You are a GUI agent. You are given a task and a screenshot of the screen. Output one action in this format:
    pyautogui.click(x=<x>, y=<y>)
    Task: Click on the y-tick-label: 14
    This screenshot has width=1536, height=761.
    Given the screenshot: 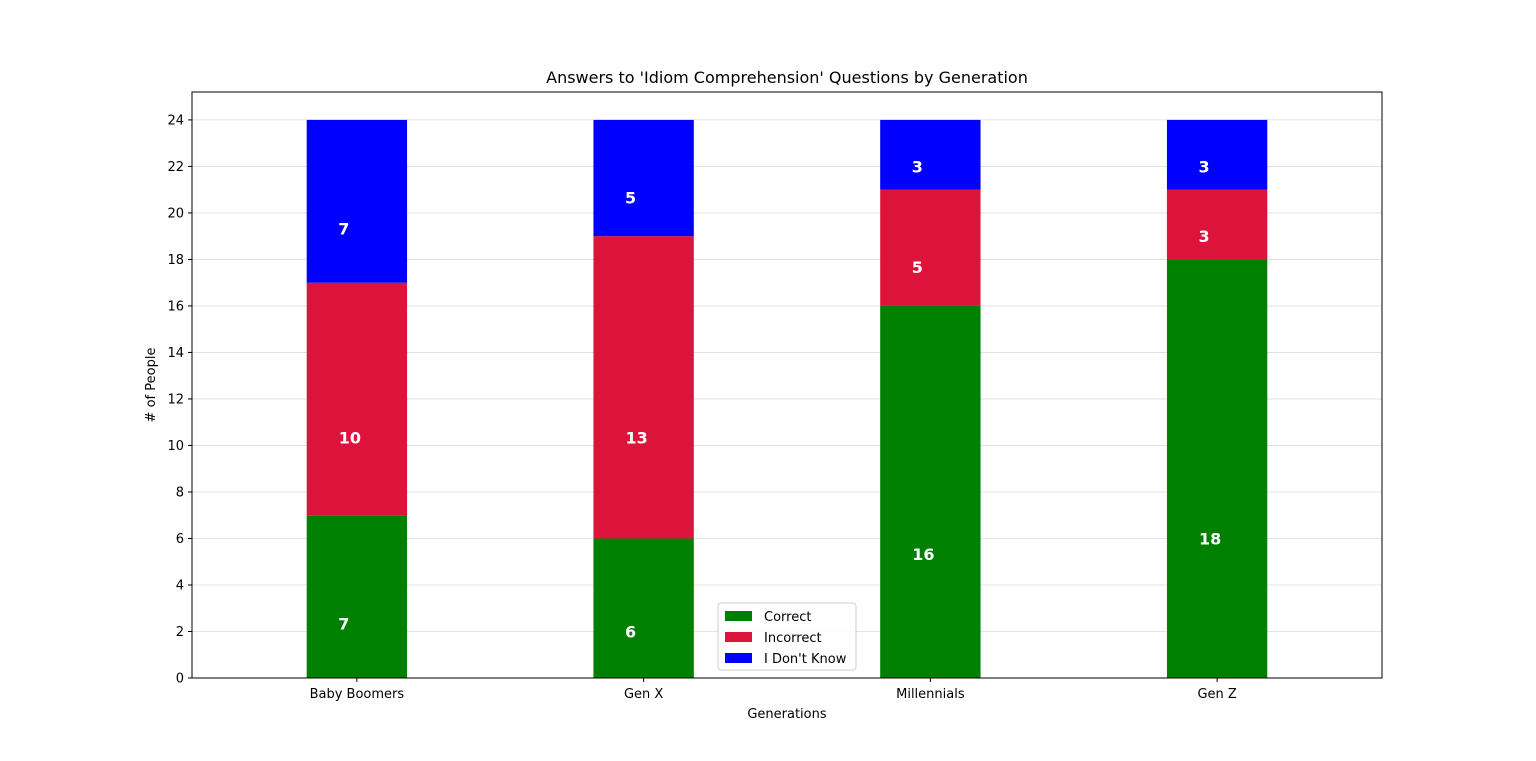 What is the action you would take?
    pyautogui.click(x=175, y=353)
    